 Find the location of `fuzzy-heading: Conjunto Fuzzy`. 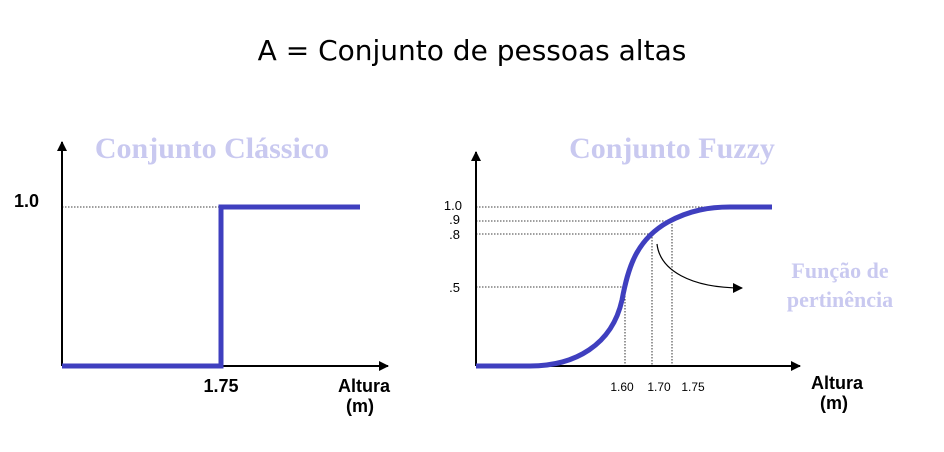

fuzzy-heading: Conjunto Fuzzy is located at coordinates (672, 148).